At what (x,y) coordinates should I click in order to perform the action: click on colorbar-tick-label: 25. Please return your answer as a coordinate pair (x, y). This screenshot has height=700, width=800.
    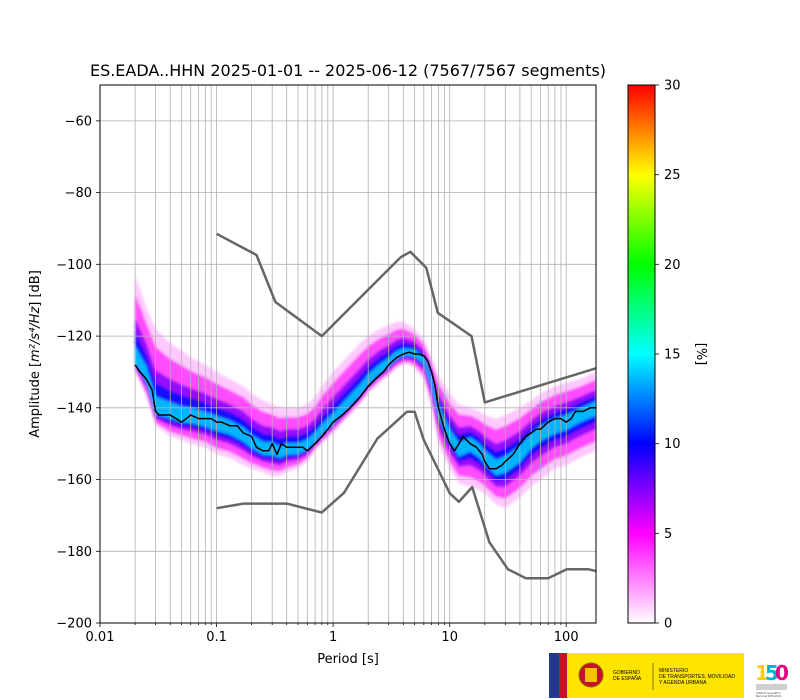
    Looking at the image, I should click on (672, 175).